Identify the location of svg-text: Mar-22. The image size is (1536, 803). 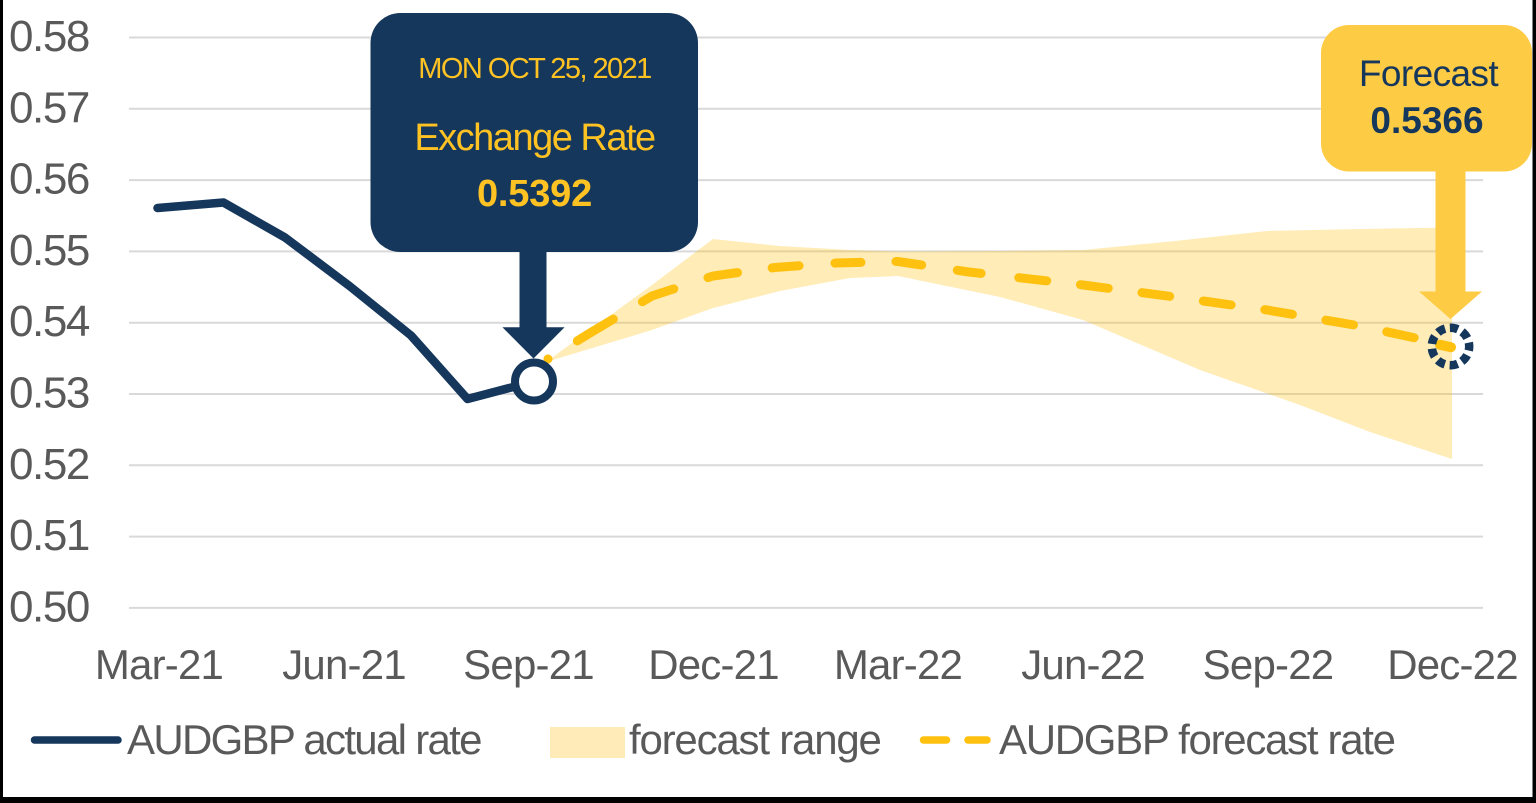
(898, 664).